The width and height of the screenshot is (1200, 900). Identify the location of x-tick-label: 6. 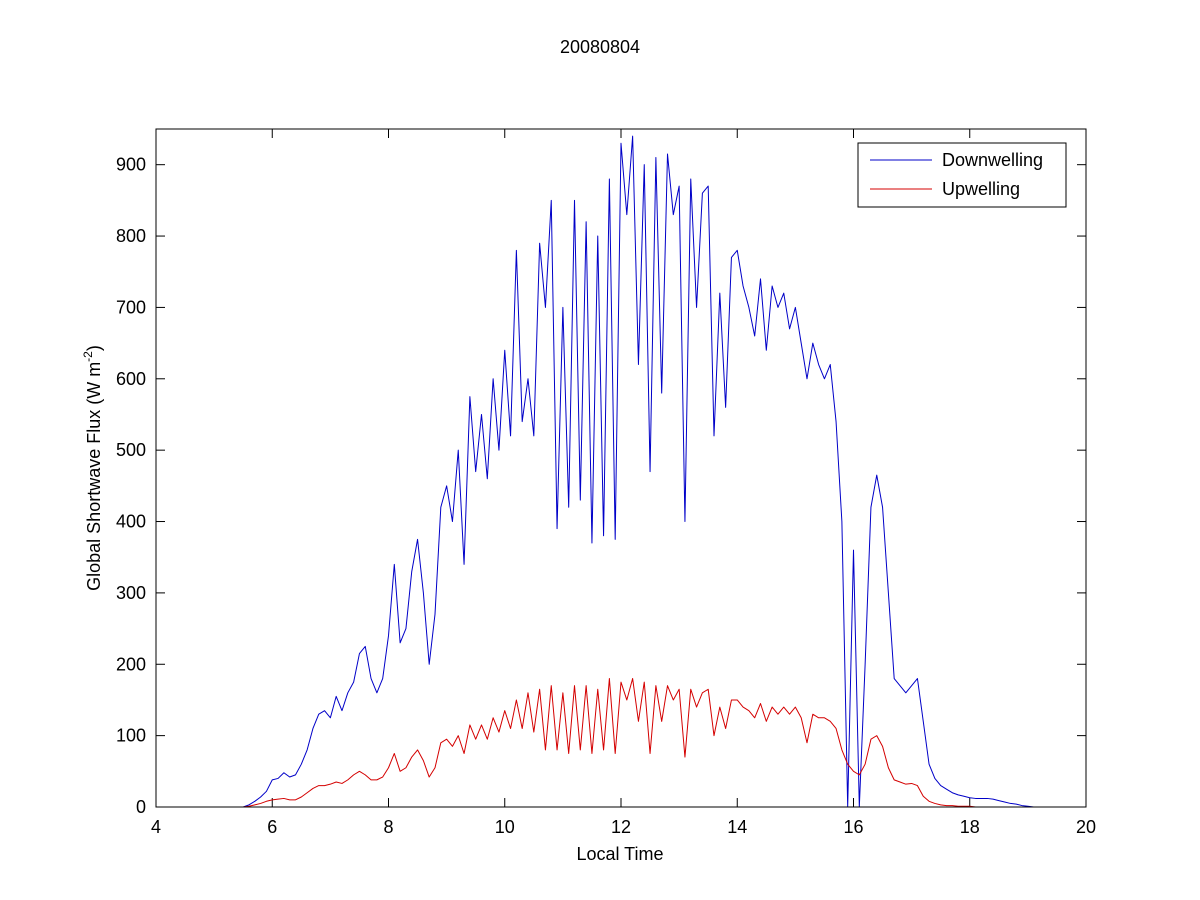
(272, 827).